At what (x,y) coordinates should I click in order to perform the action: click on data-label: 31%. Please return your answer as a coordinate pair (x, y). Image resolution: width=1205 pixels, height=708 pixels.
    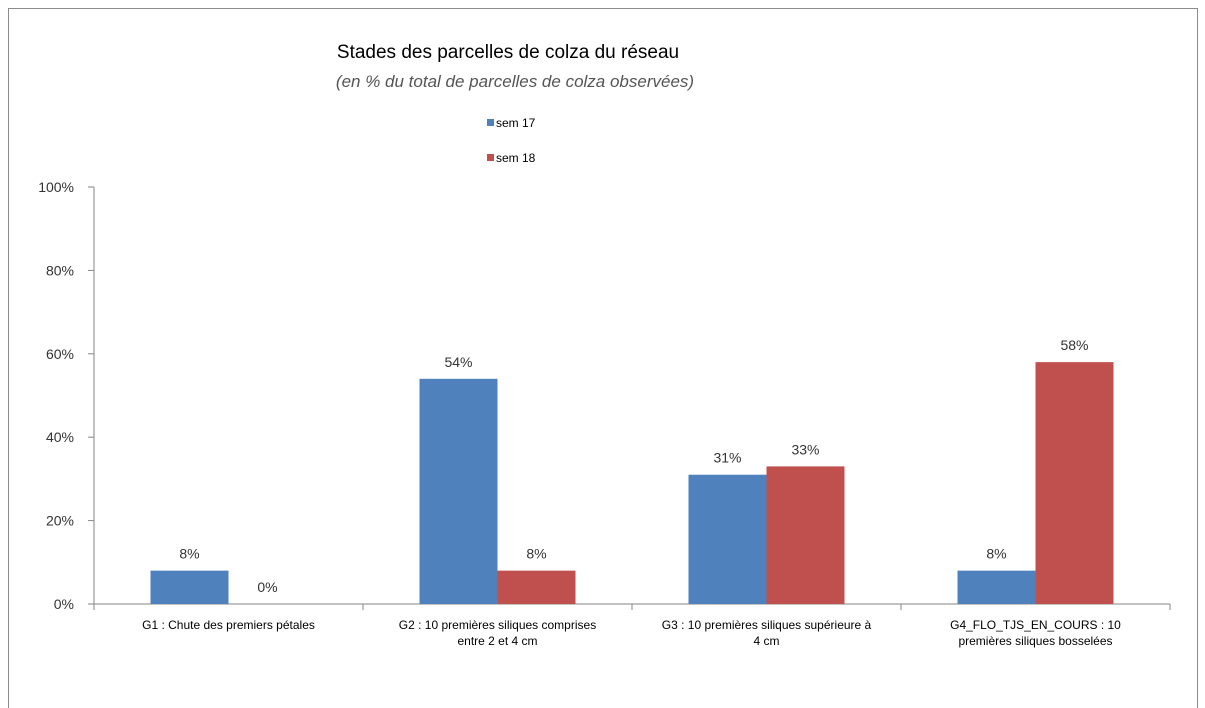
    Looking at the image, I should click on (727, 458).